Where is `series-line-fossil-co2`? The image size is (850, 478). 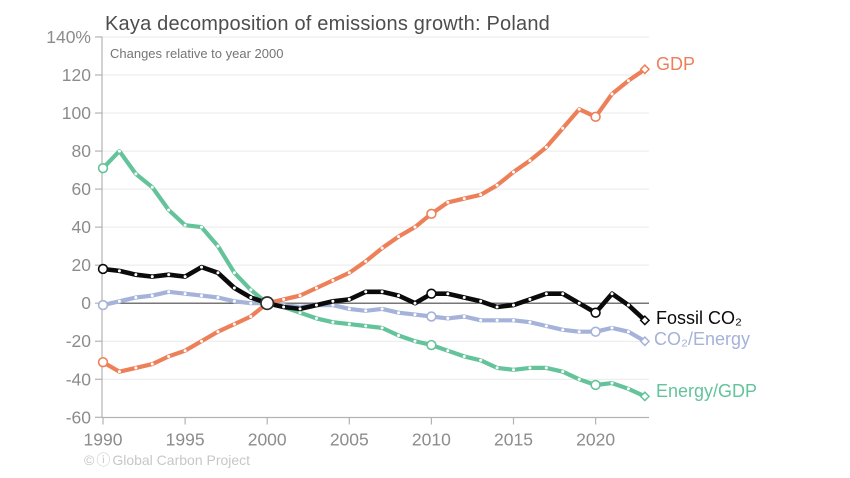
series-line-fossil-co2 is located at coordinates (374, 293).